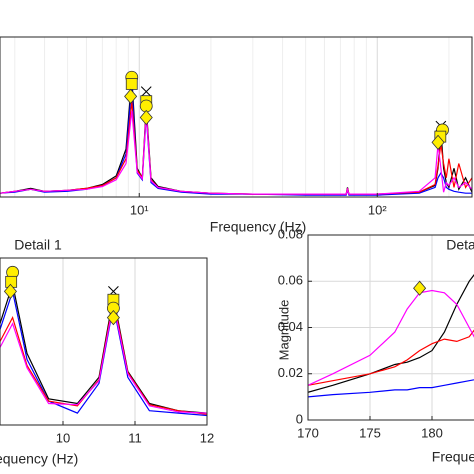 The height and width of the screenshot is (474, 474). What do you see at coordinates (207, 437) in the screenshot?
I see `x-tick-label: 12` at bounding box center [207, 437].